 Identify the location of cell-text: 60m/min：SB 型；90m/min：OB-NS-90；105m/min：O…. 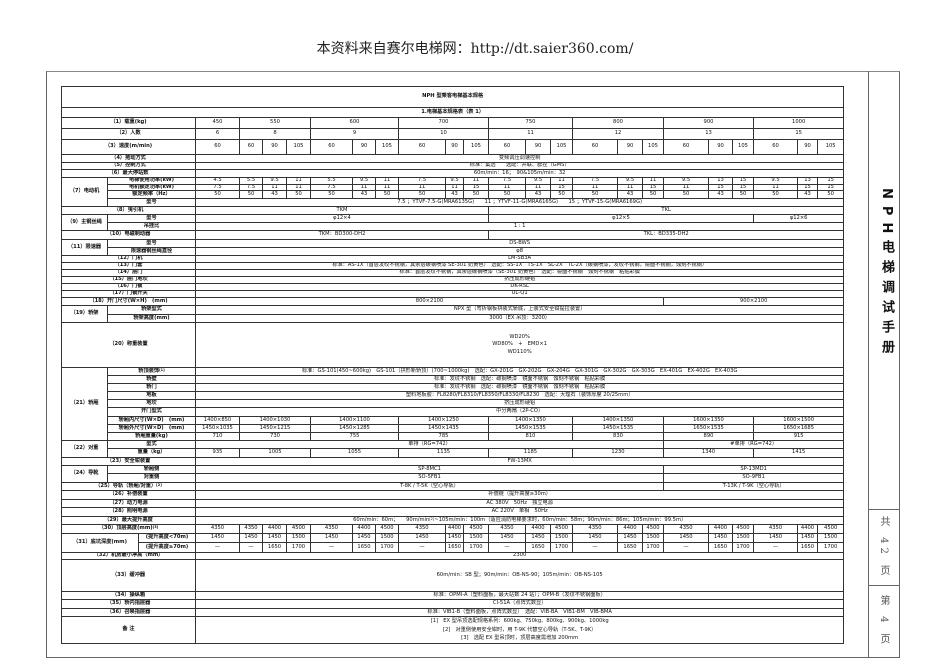
(519, 574).